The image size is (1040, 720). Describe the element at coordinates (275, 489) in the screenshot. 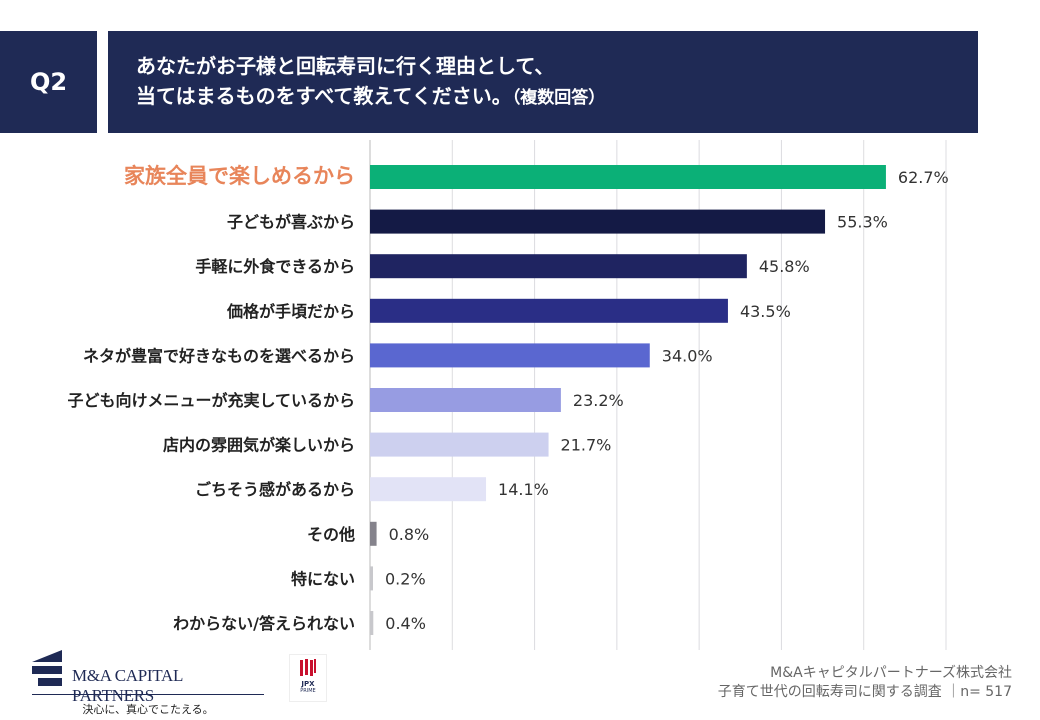

I see `category-label: ごちそう感があるから` at that location.